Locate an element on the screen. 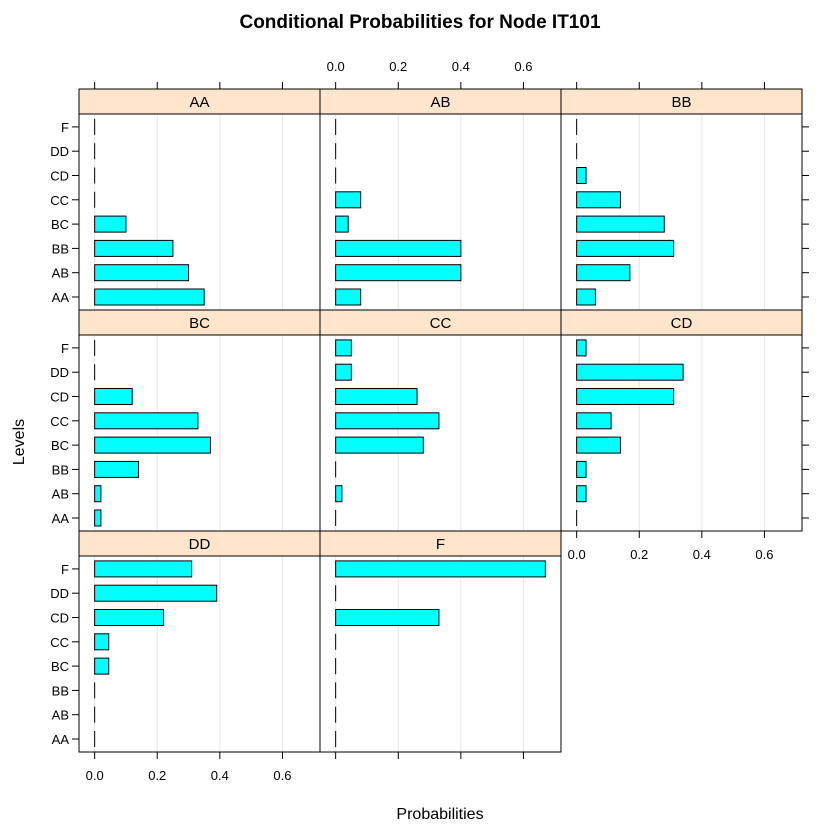 The image size is (840, 840). bar-dd-dd is located at coordinates (156, 593).